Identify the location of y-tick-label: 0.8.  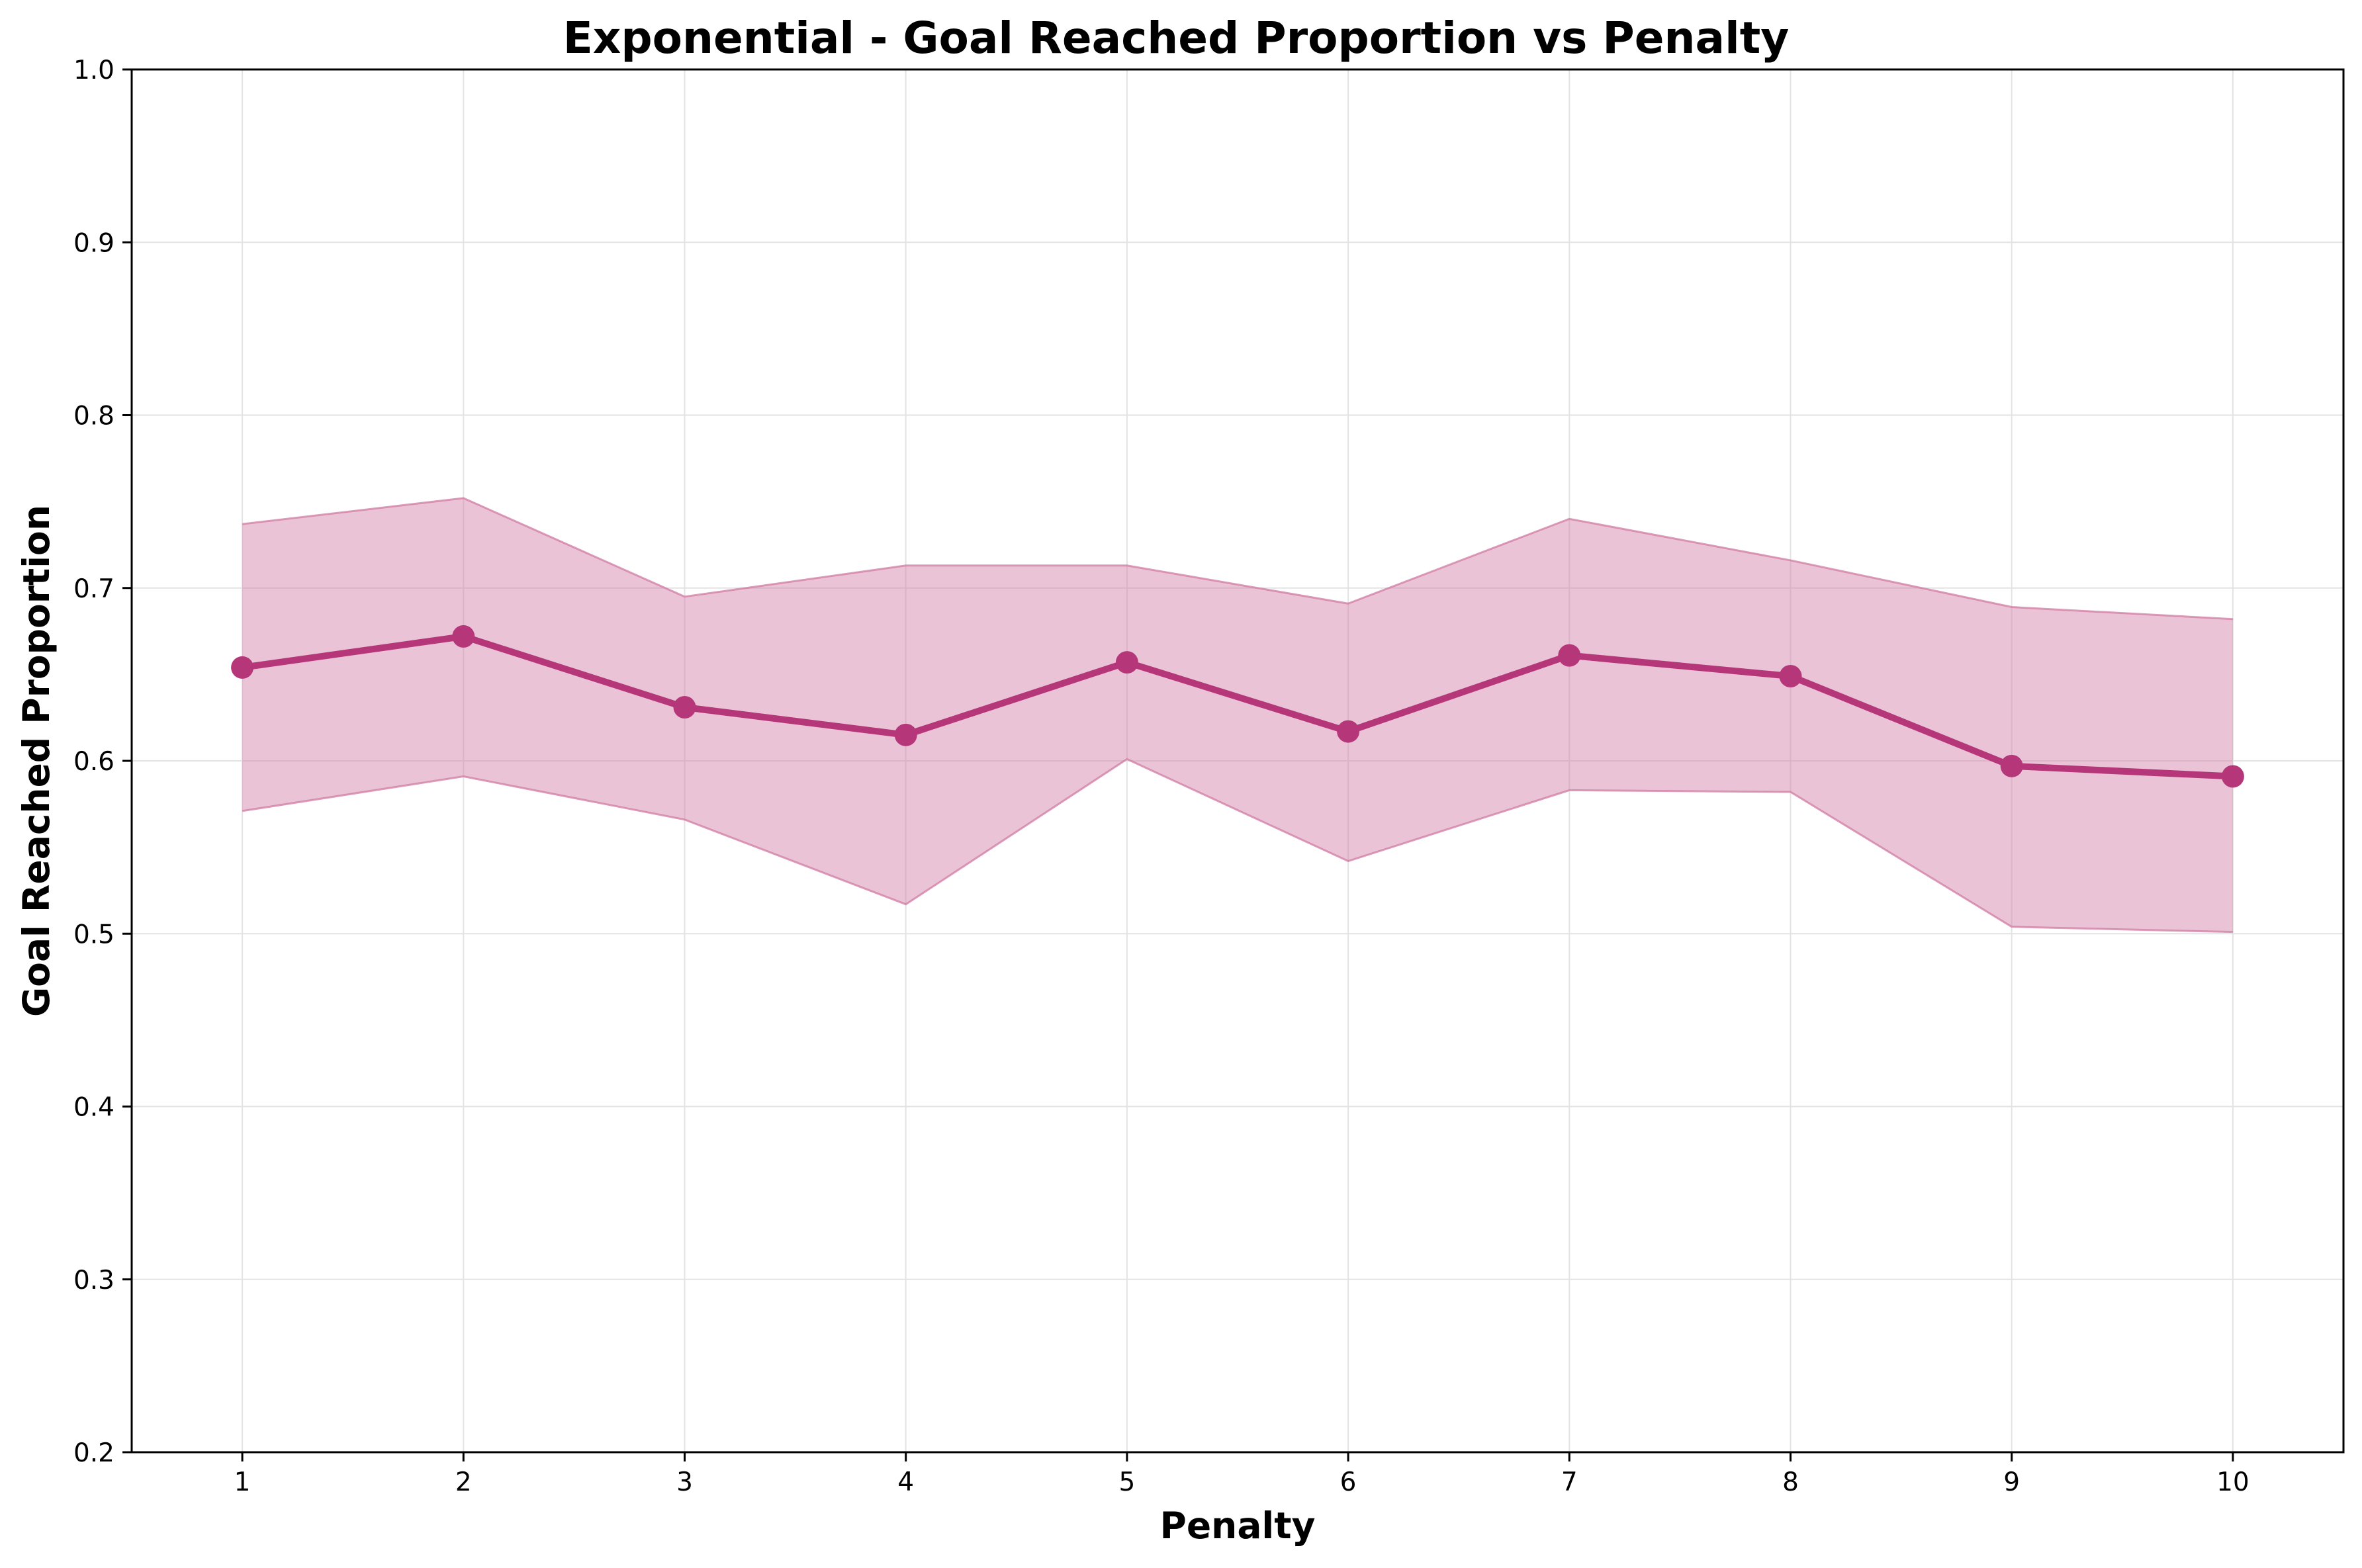
(93, 417).